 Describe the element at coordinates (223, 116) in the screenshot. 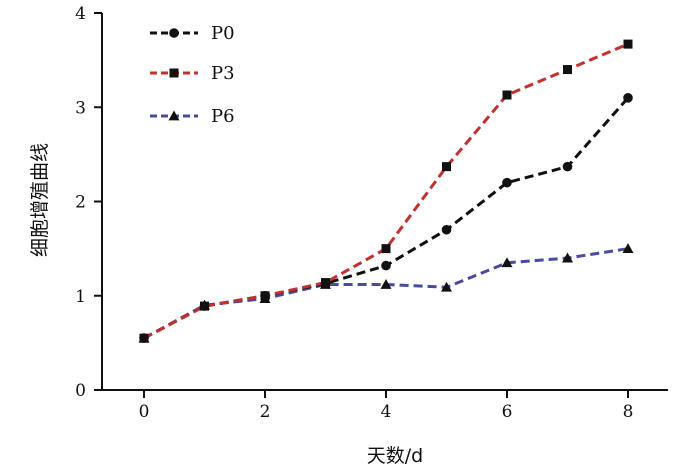

I see `legend-label-p6: P6` at that location.